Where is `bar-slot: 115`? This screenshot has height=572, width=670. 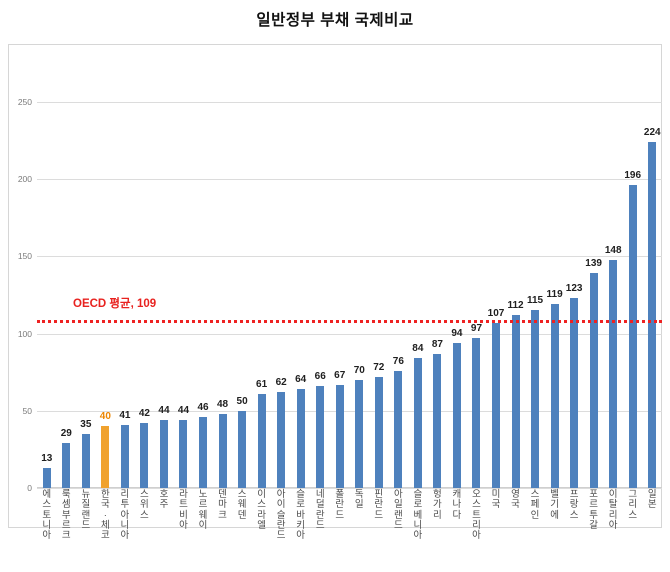 bar-slot: 115 is located at coordinates (535, 295).